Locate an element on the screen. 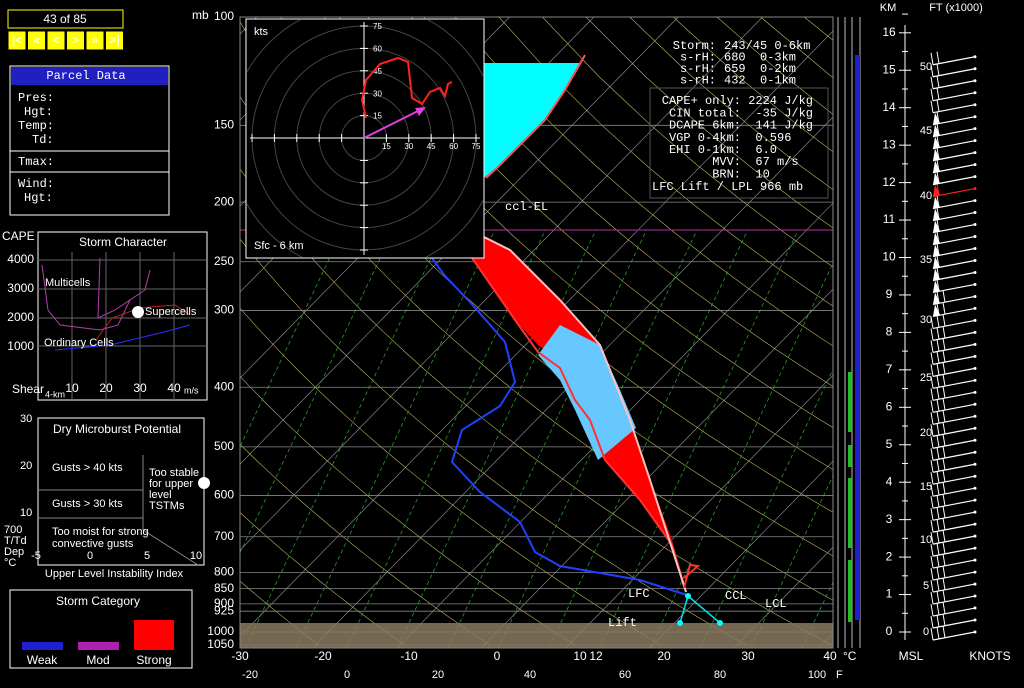 This screenshot has width=1024, height=688. y-tick-label: 3000 is located at coordinates (20, 288).